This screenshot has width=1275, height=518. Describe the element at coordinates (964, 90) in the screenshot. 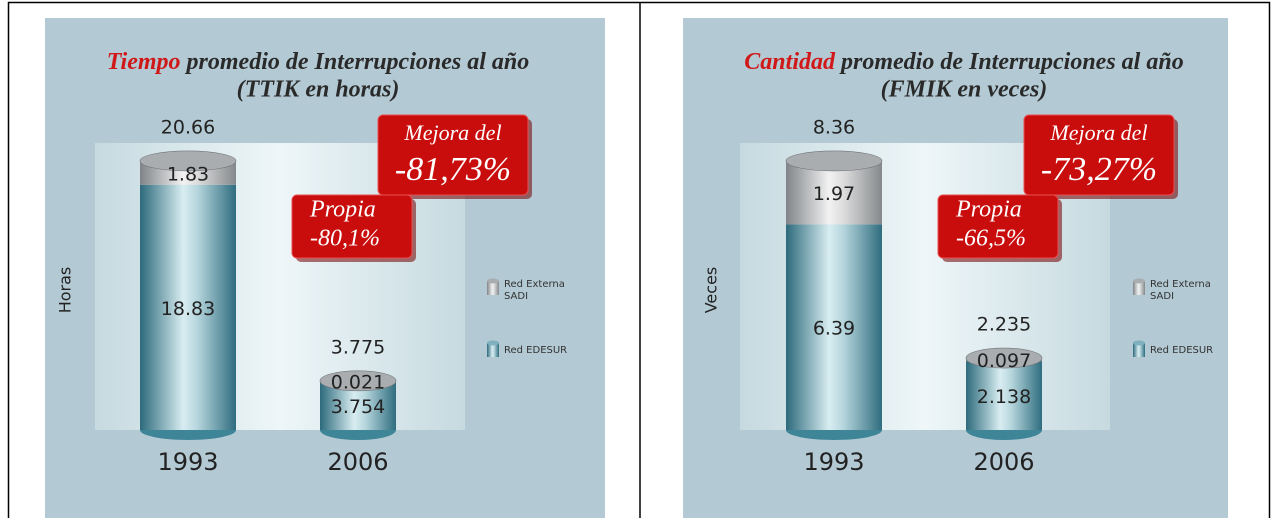

I see `chart-subtitle: (FMIK en veces)` at that location.